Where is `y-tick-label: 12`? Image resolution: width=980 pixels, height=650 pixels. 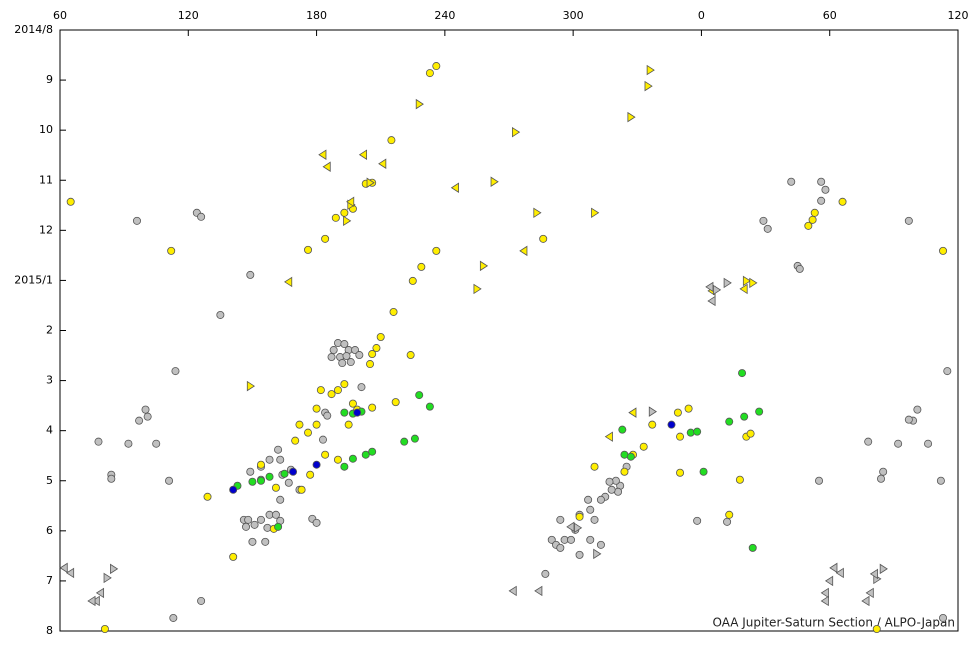
y-tick-label: 12 is located at coordinates (46, 229).